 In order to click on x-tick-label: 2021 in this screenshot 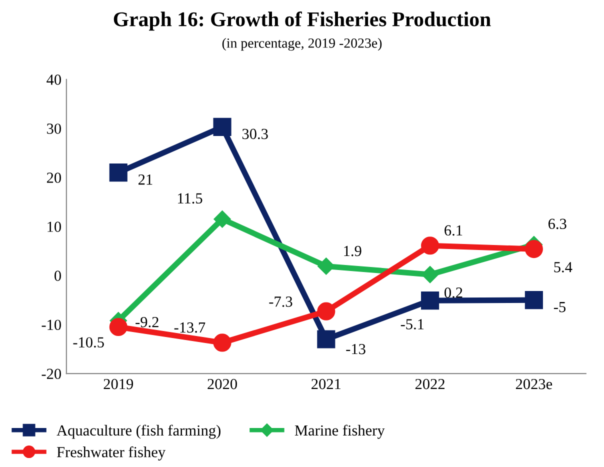, I will do `click(326, 384)`.